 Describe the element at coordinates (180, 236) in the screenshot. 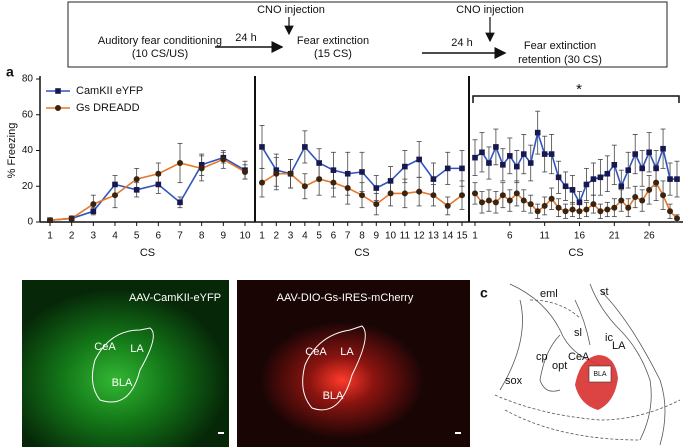

I see `x-tick-label: 7` at that location.